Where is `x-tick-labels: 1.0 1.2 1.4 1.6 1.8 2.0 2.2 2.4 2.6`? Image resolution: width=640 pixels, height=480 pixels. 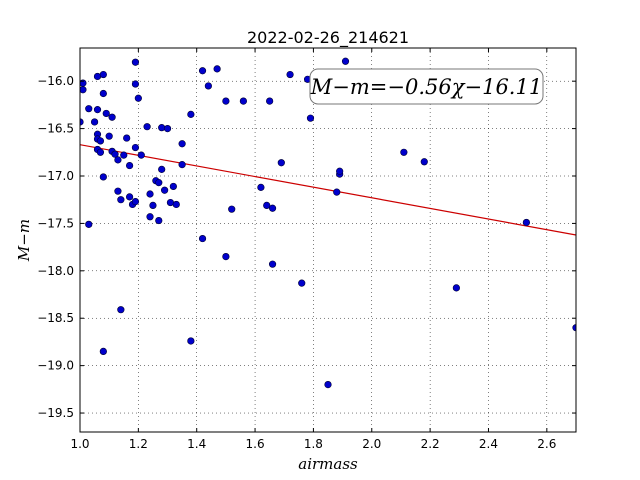 x-tick-labels: 1.0 1.2 1.4 1.6 1.8 2.0 2.2 2.4 2.6 is located at coordinates (313, 444).